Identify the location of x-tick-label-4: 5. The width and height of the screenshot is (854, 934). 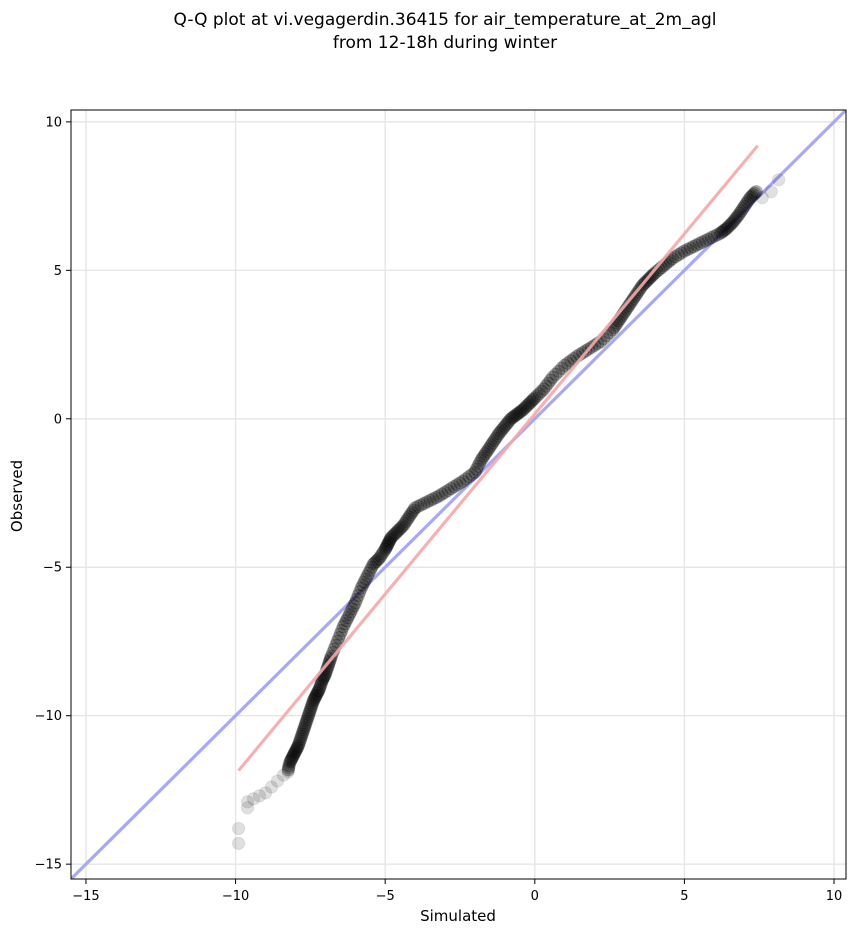
(684, 896).